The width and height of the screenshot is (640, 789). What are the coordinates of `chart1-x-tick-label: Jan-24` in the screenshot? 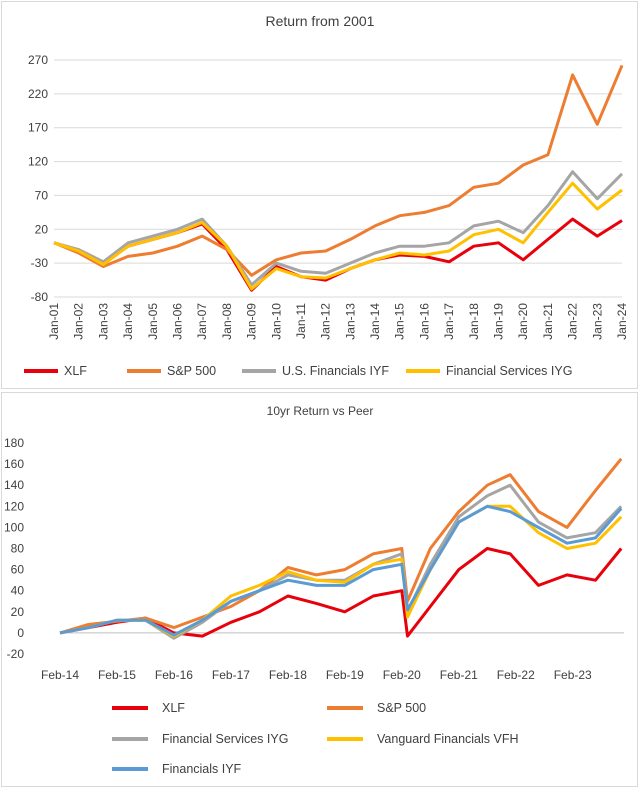 It's located at (622, 321).